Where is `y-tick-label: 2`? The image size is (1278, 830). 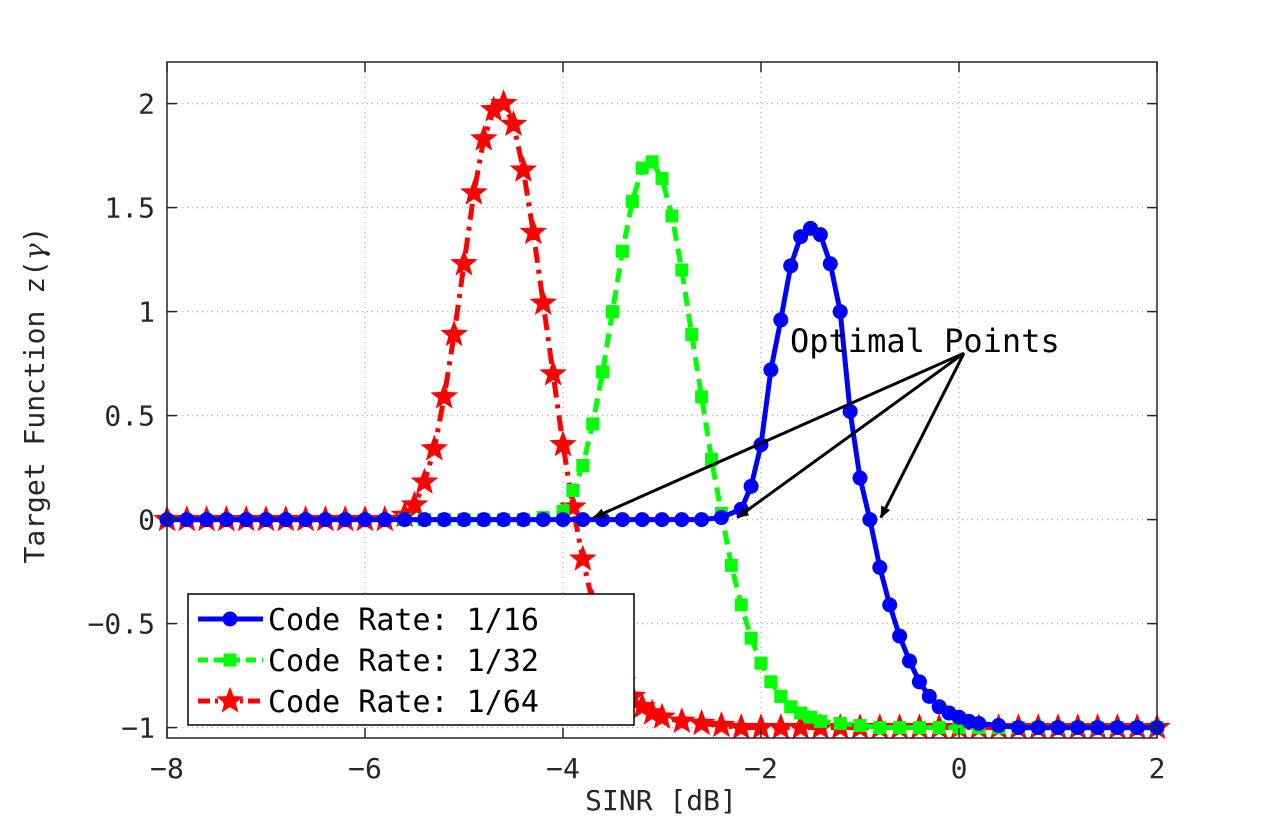
y-tick-label: 2 is located at coordinates (146, 104).